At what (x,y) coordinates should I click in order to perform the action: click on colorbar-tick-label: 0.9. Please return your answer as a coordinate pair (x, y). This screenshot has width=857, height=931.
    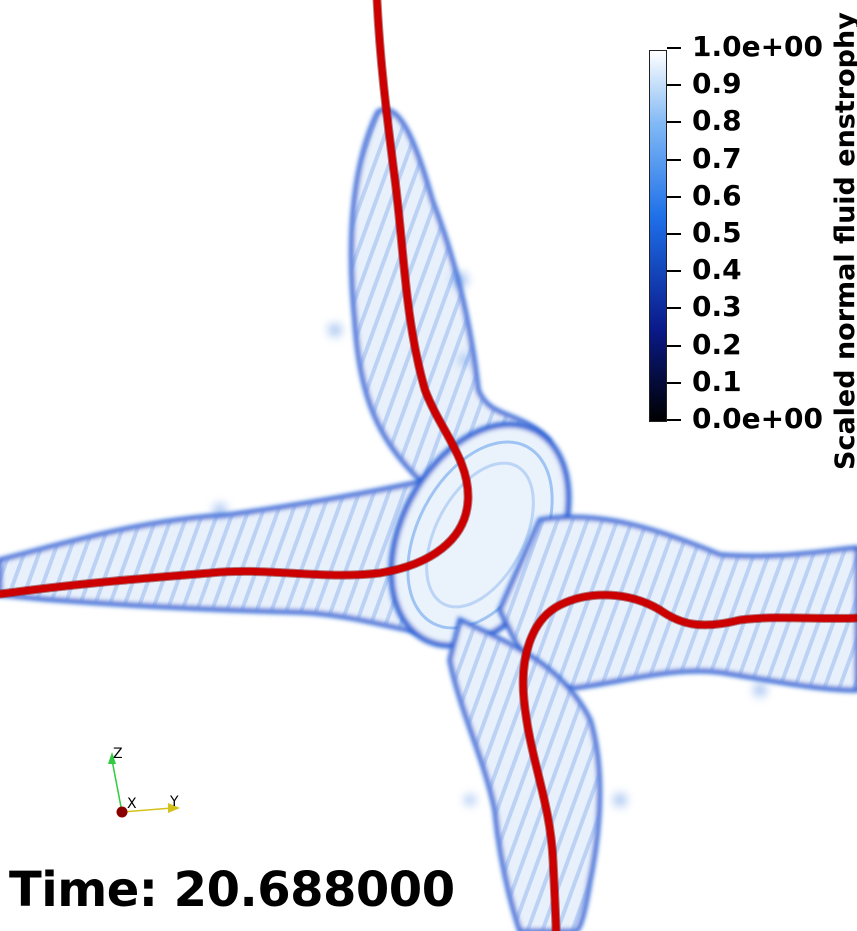
    Looking at the image, I should click on (717, 84).